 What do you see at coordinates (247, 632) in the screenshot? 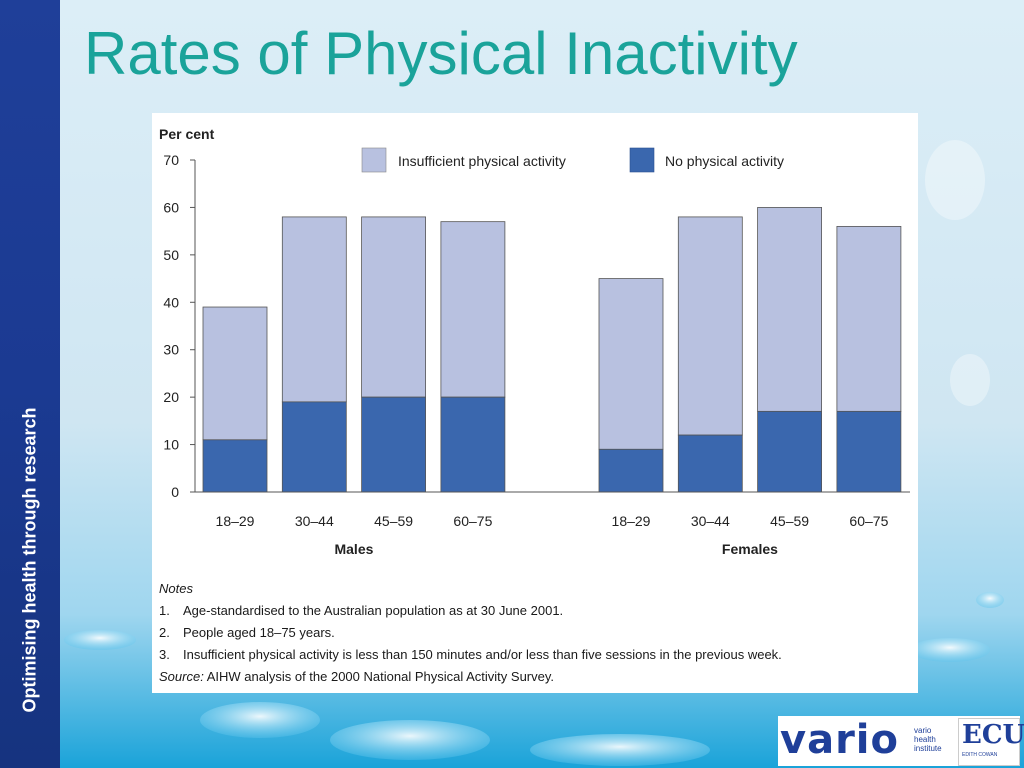
I see `note-item: 2. People aged 18–75 years.` at bounding box center [247, 632].